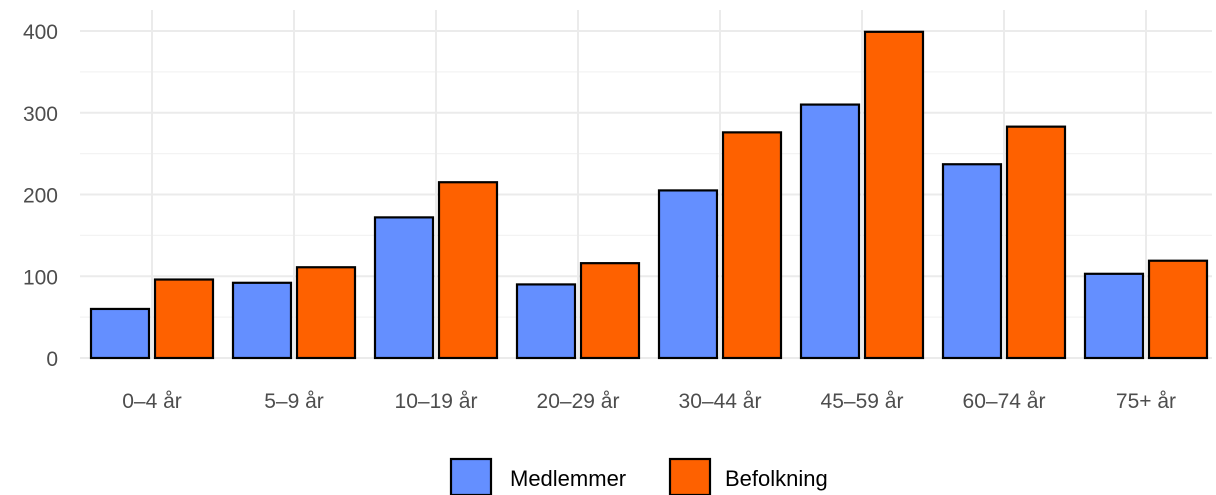 This screenshot has height=495, width=1216. What do you see at coordinates (578, 401) in the screenshot?
I see `x-tick-label: 20–29 år` at bounding box center [578, 401].